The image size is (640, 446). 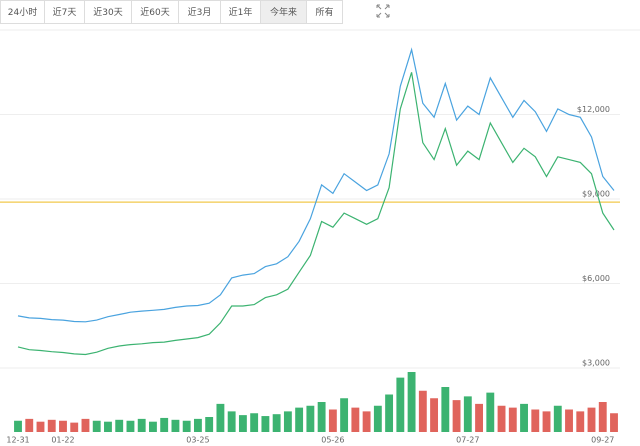 What do you see at coordinates (383, 11) in the screenshot?
I see `expand-icon` at bounding box center [383, 11].